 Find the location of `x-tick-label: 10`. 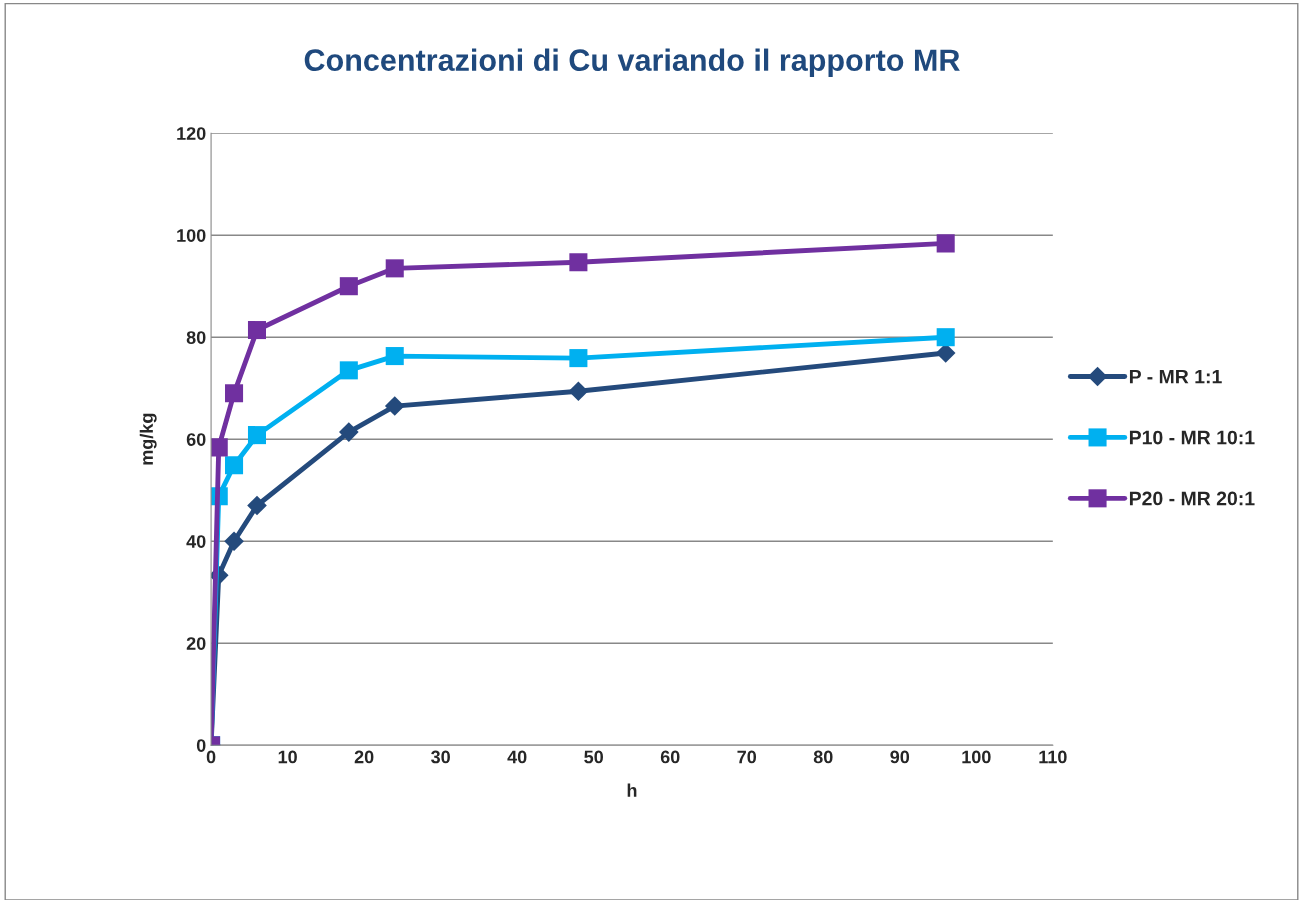

x-tick-label: 10 is located at coordinates (287, 757).